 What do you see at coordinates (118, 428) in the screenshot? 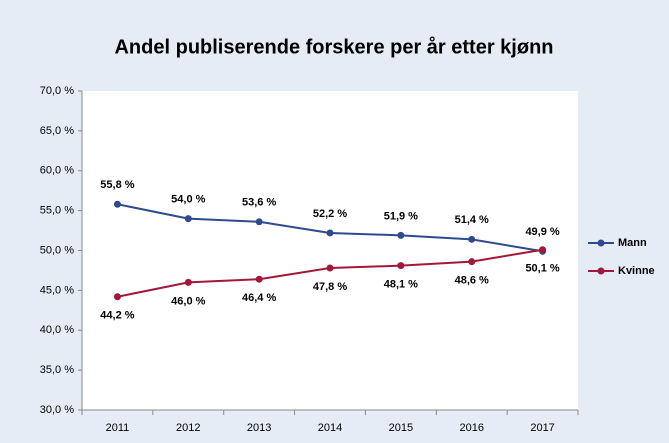
I see `x-tick-label: 2011` at bounding box center [118, 428].